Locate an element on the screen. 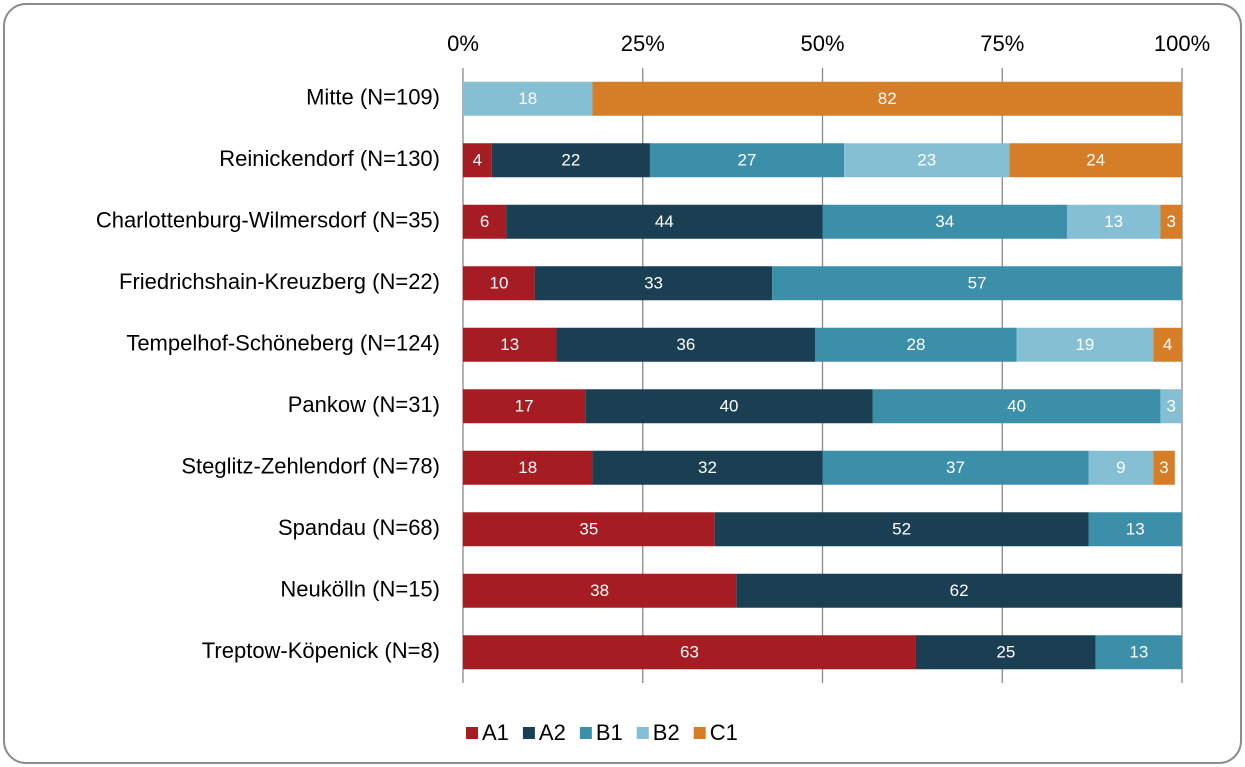  category-label: Mitte (N=109) is located at coordinates (373, 97).